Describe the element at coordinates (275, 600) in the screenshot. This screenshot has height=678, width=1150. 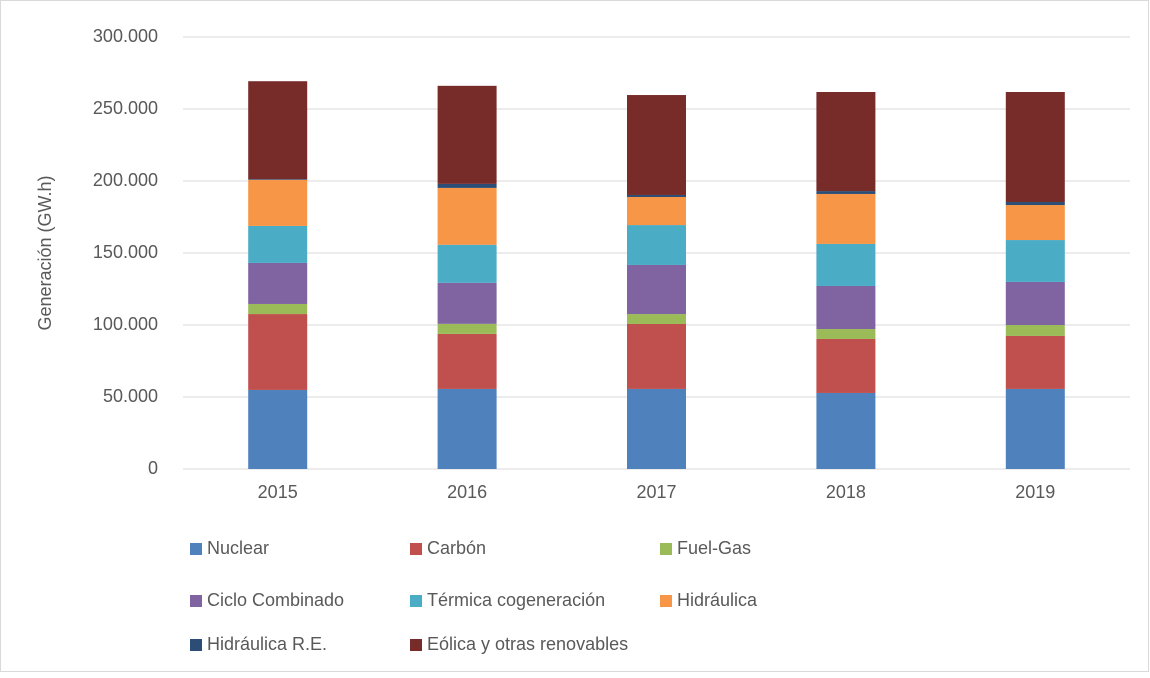
I see `legend-label: Ciclo Combinado` at that location.